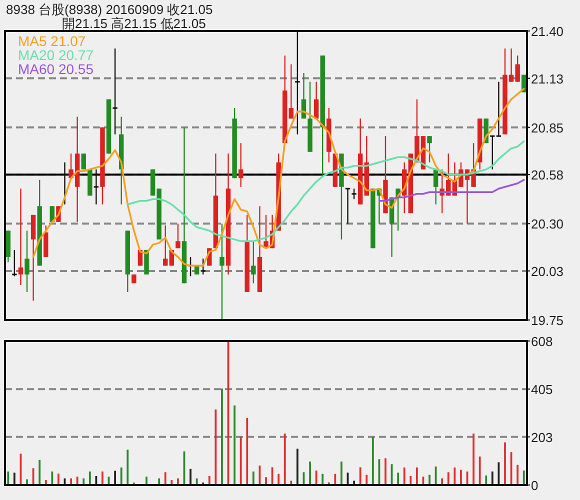 The image size is (580, 500). Describe the element at coordinates (52, 41) in the screenshot. I see `text: MA5 21.07` at that location.